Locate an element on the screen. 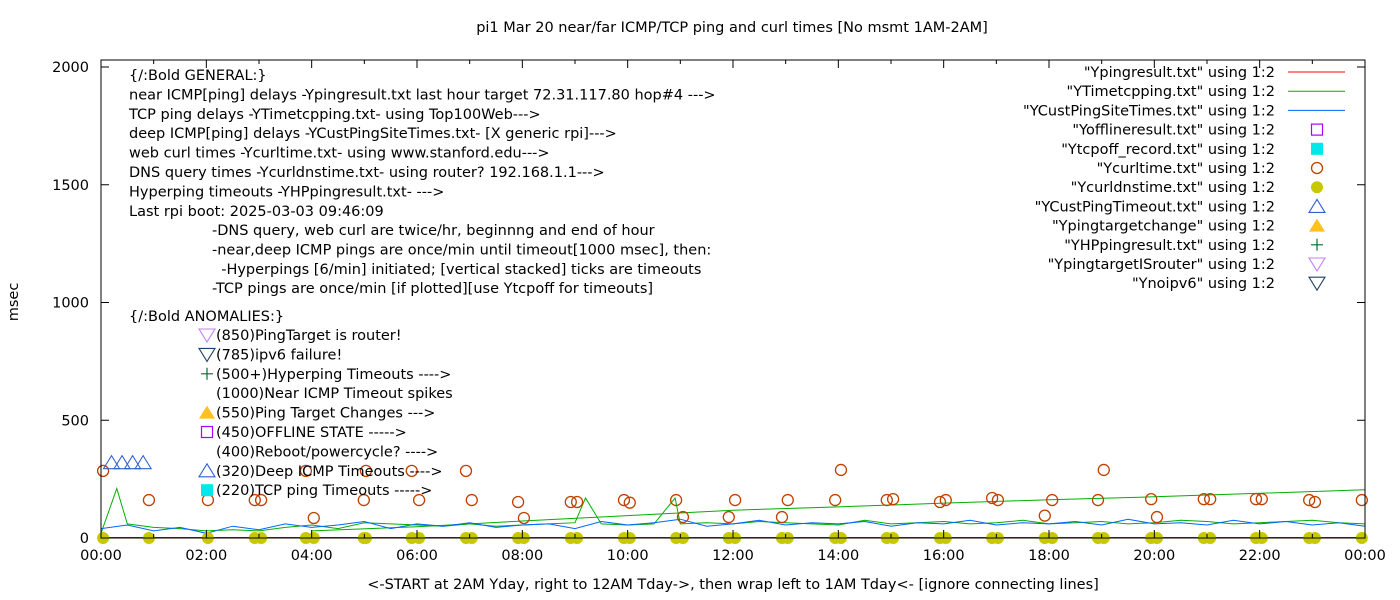 This screenshot has width=1400, height=600. x-tick-label: 12:00 is located at coordinates (733, 556).